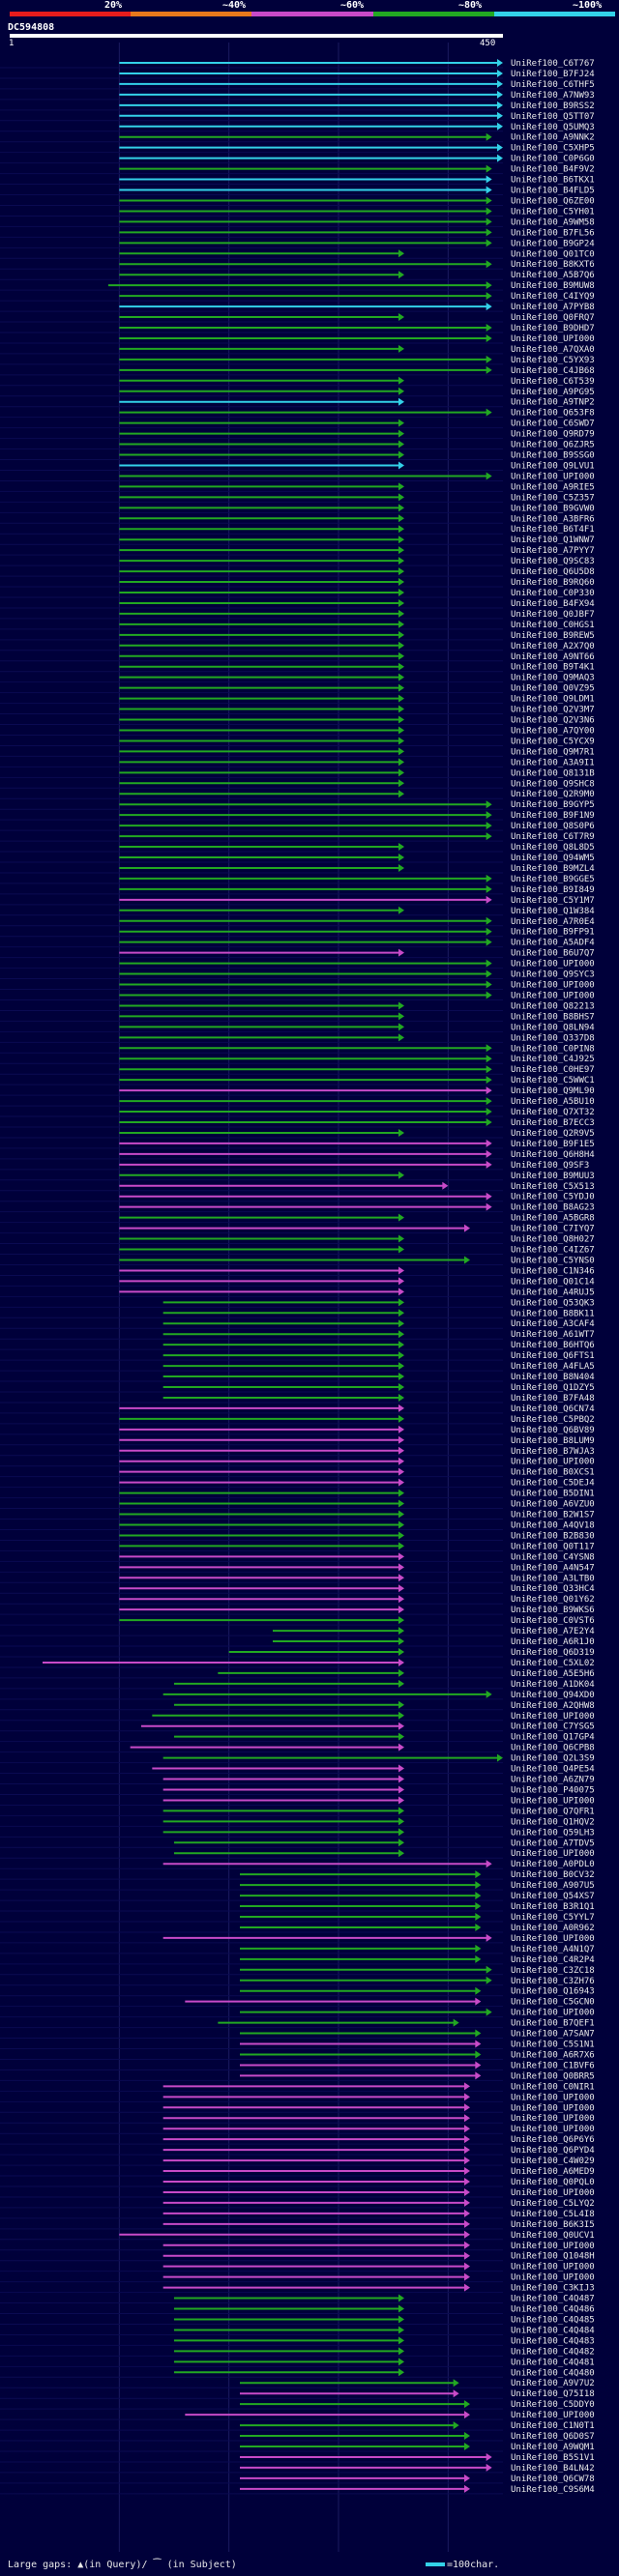 The height and width of the screenshot is (2576, 619). What do you see at coordinates (553, 2330) in the screenshot?
I see `hit-label: UniRef100_C4Q484` at bounding box center [553, 2330].